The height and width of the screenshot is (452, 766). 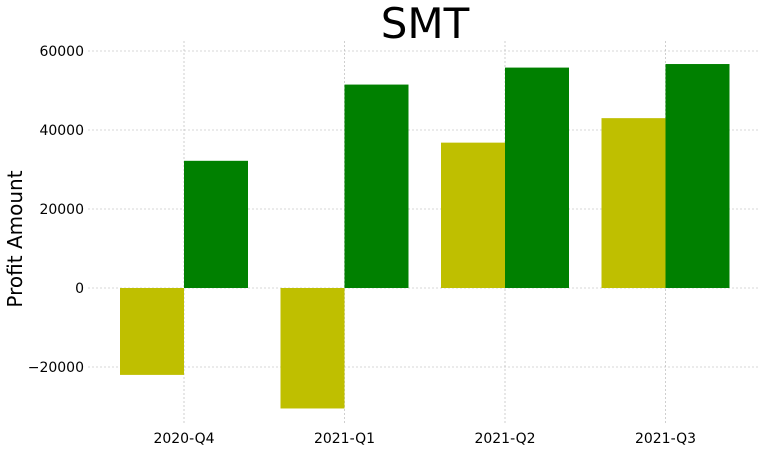 What do you see at coordinates (376, 186) in the screenshot?
I see `bar-series-2-2021-Q1` at bounding box center [376, 186].